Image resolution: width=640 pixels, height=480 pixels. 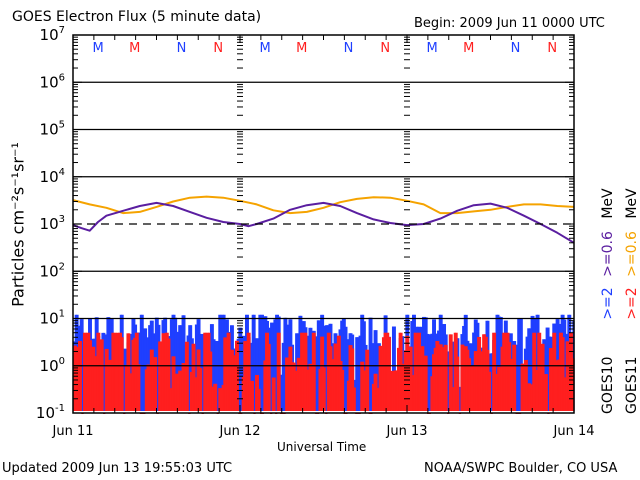 What do you see at coordinates (52, 223) in the screenshot?
I see `y-tick-label: 10³` at bounding box center [52, 223].